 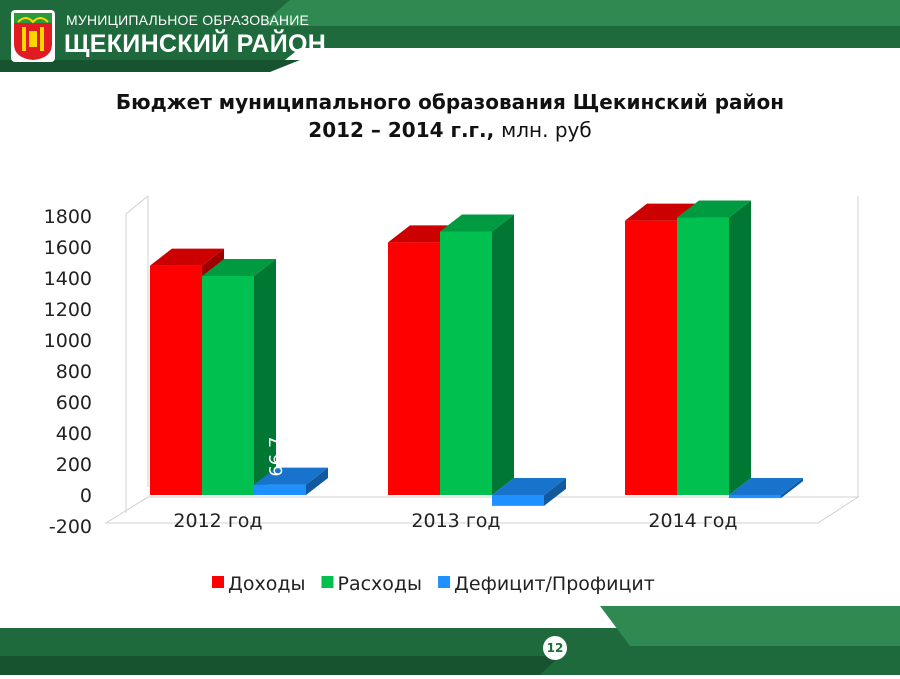 What do you see at coordinates (188, 20) in the screenshot?
I see `org-subtitle: МУНИЦИПАЛЬНОЕ ОБРАЗОВАНИЕ` at bounding box center [188, 20].